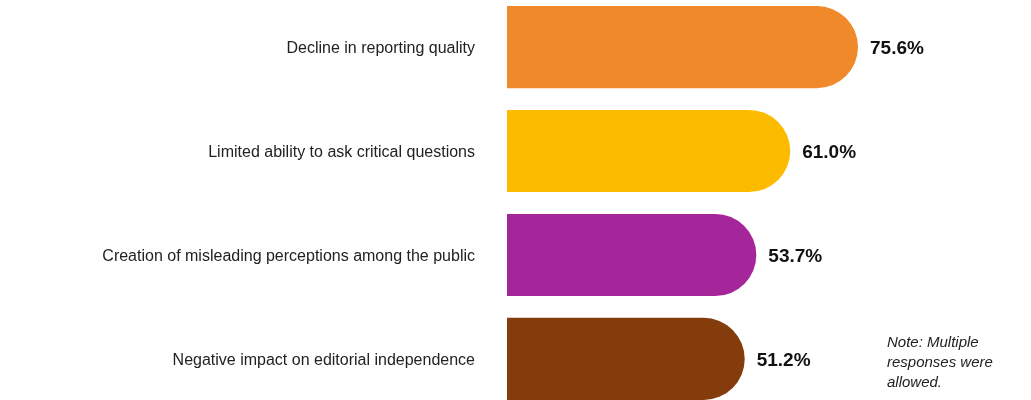  I want to click on data-label: 53.7%, so click(795, 255).